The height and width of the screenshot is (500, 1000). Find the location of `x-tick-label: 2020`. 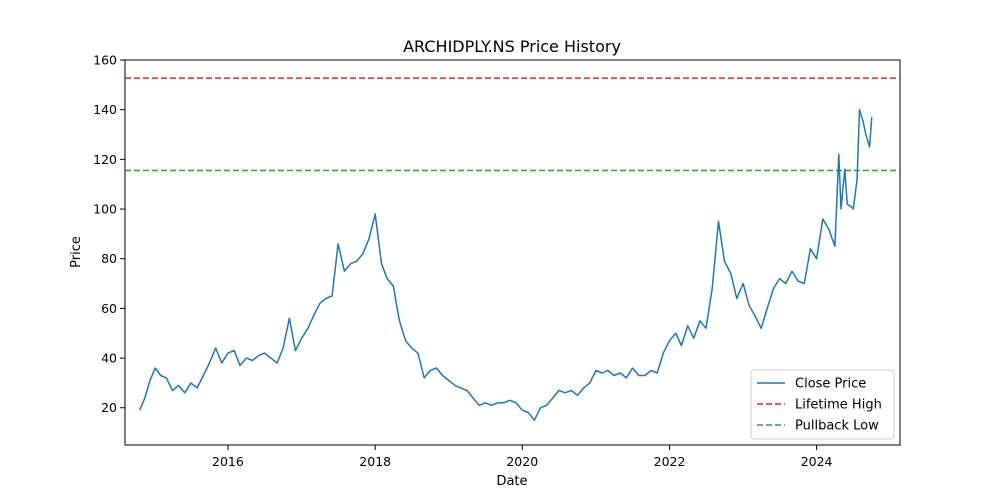

x-tick-label: 2020 is located at coordinates (522, 461).